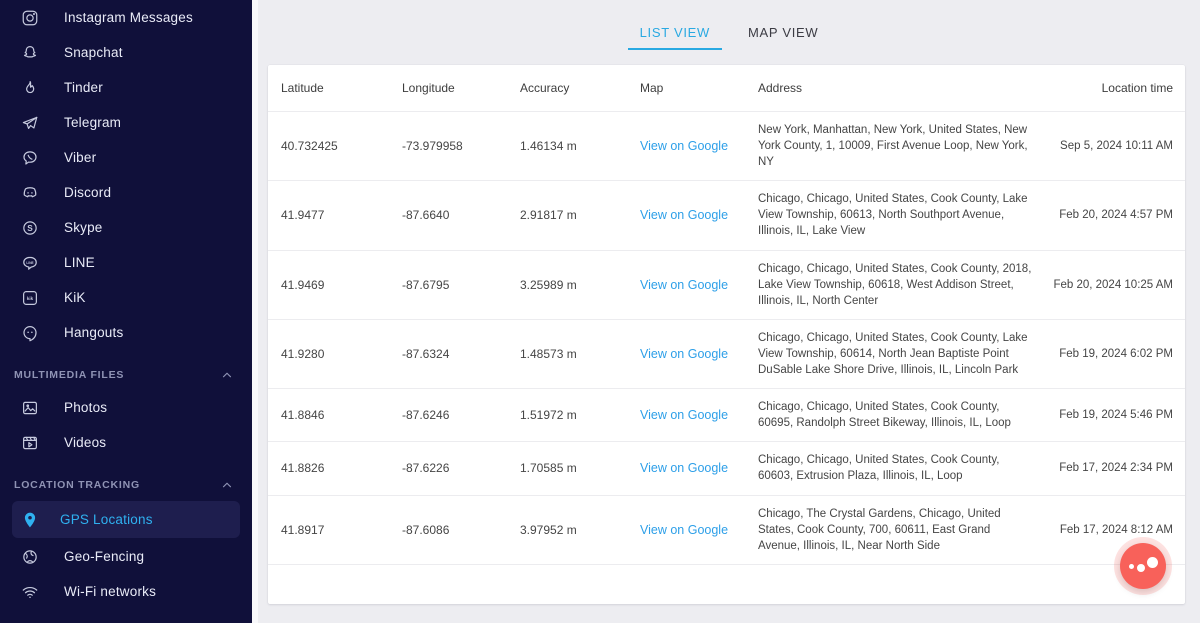 This screenshot has height=623, width=1200. What do you see at coordinates (69, 375) in the screenshot?
I see `section-label: MULTIMEDIA FILES` at bounding box center [69, 375].